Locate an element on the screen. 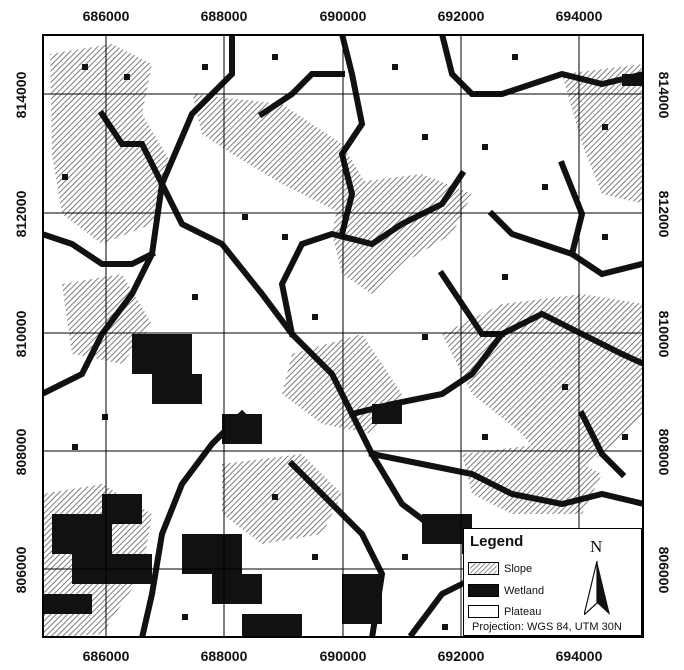 Image resolution: width=684 pixels, height=670 pixels. legend-label-wetland: Wetland is located at coordinates (524, 591).